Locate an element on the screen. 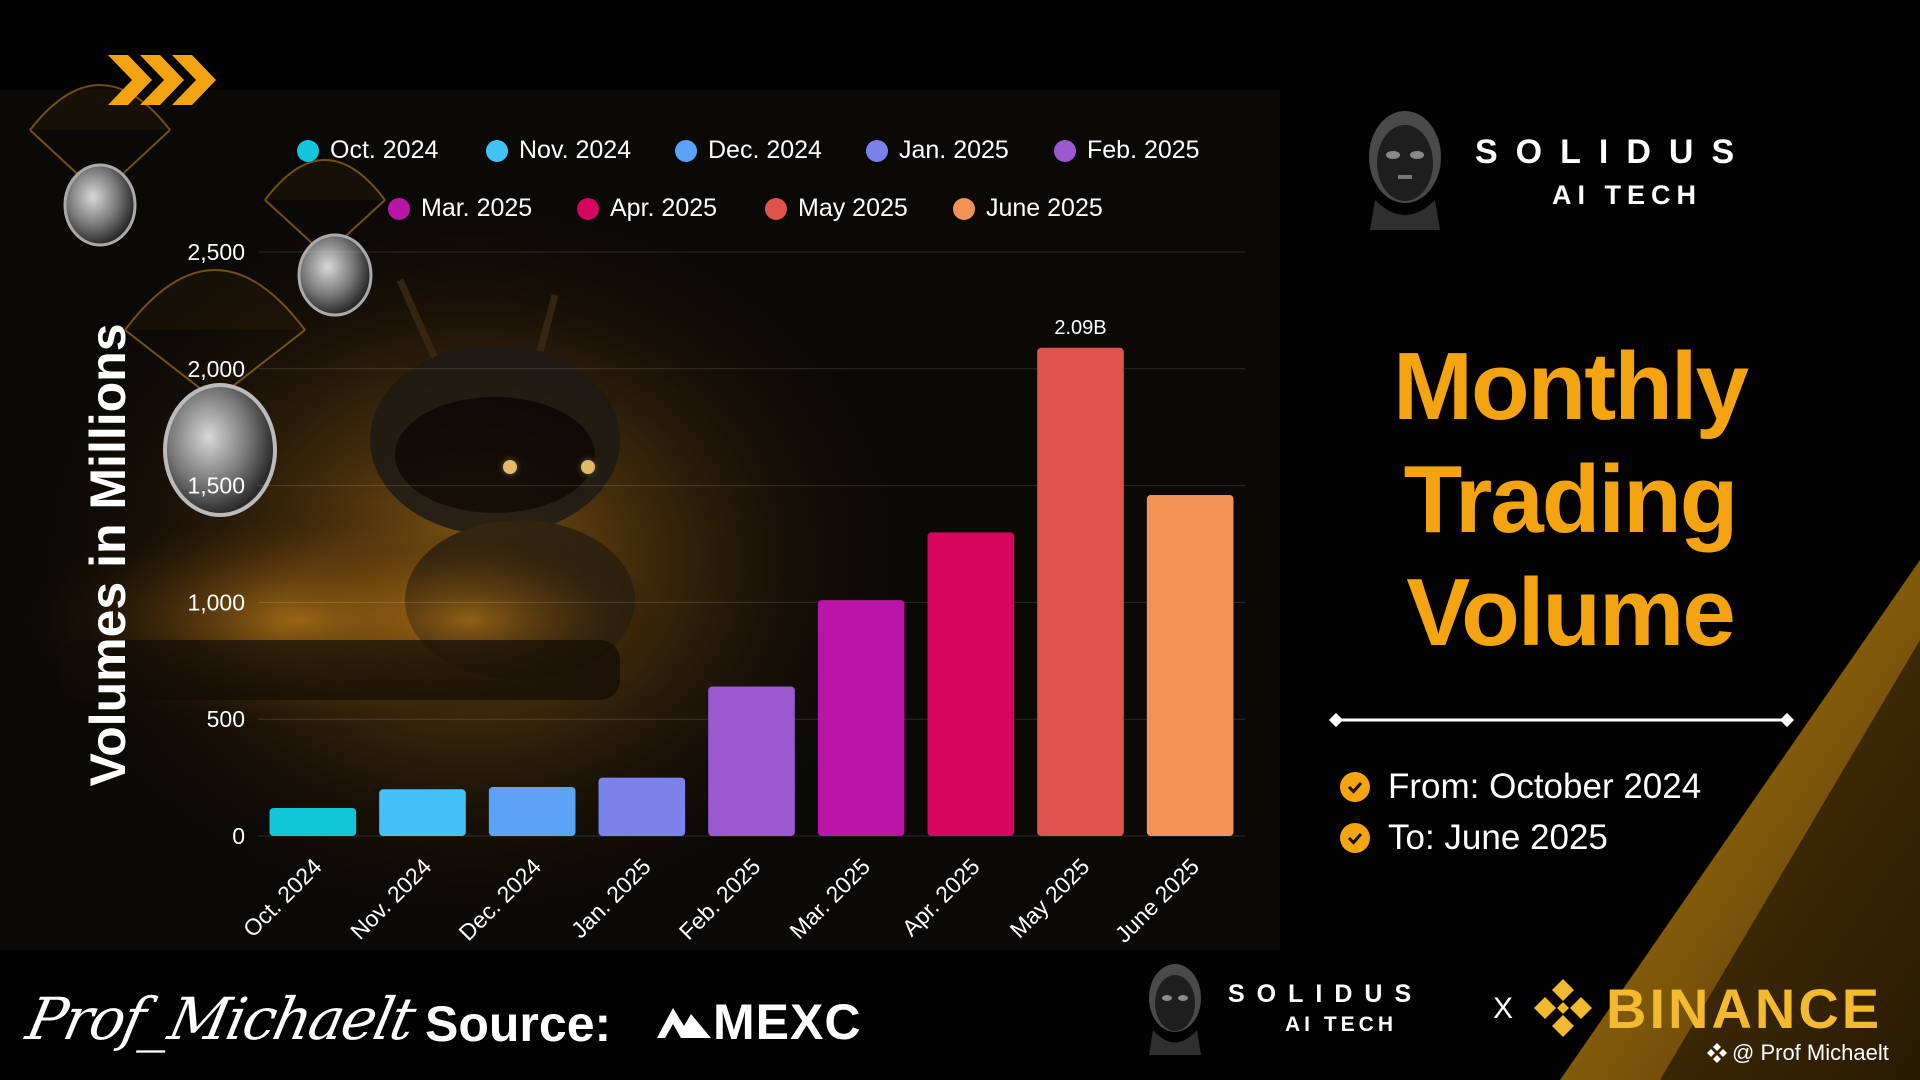 The image size is (1920, 1080). x-tick-label: Feb. 2025 is located at coordinates (720, 899).